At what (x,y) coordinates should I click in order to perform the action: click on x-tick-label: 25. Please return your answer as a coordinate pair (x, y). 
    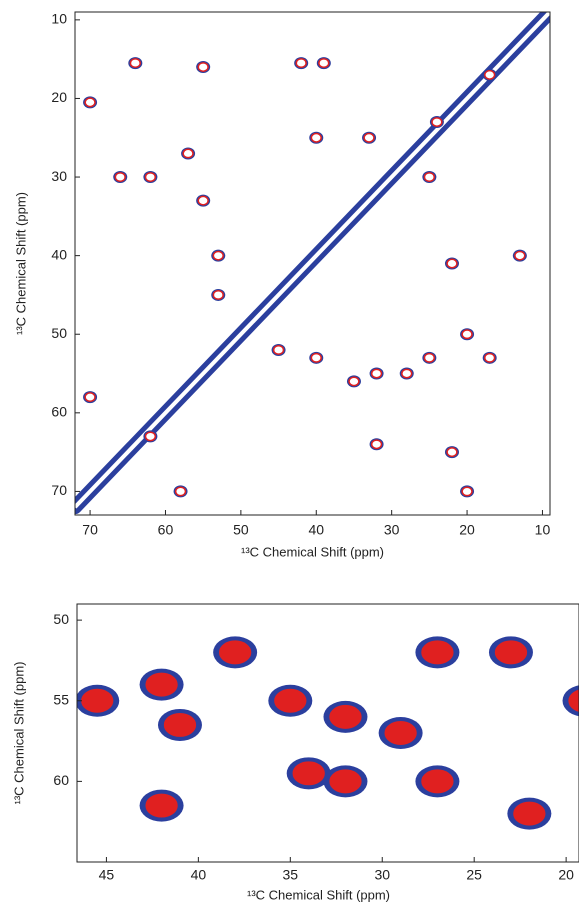
    Looking at the image, I should click on (474, 875).